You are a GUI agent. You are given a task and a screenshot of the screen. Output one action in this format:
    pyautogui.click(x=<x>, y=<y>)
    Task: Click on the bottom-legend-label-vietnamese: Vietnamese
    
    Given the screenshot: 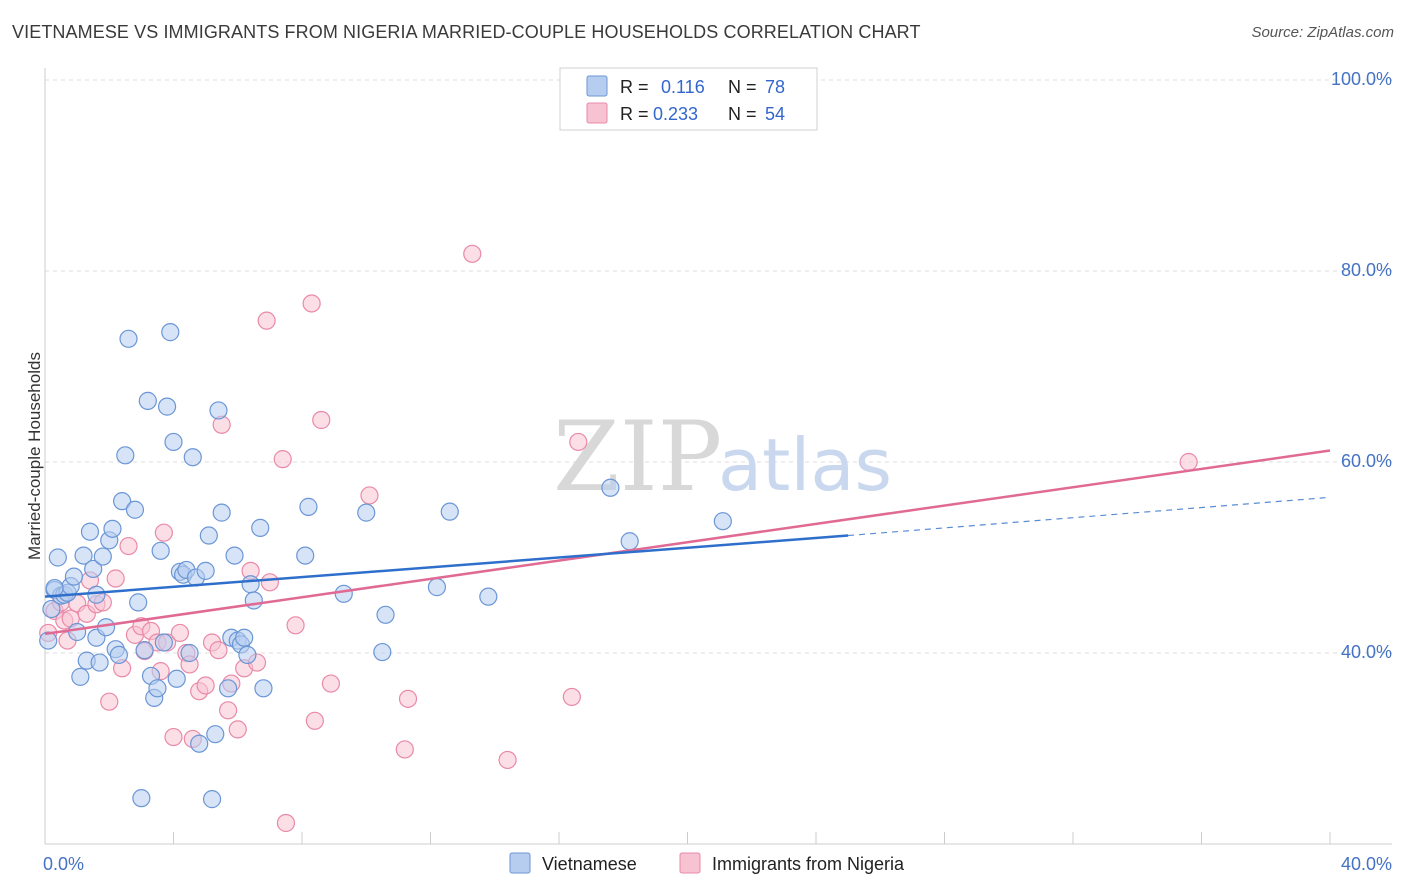 What is the action you would take?
    pyautogui.click(x=589, y=864)
    